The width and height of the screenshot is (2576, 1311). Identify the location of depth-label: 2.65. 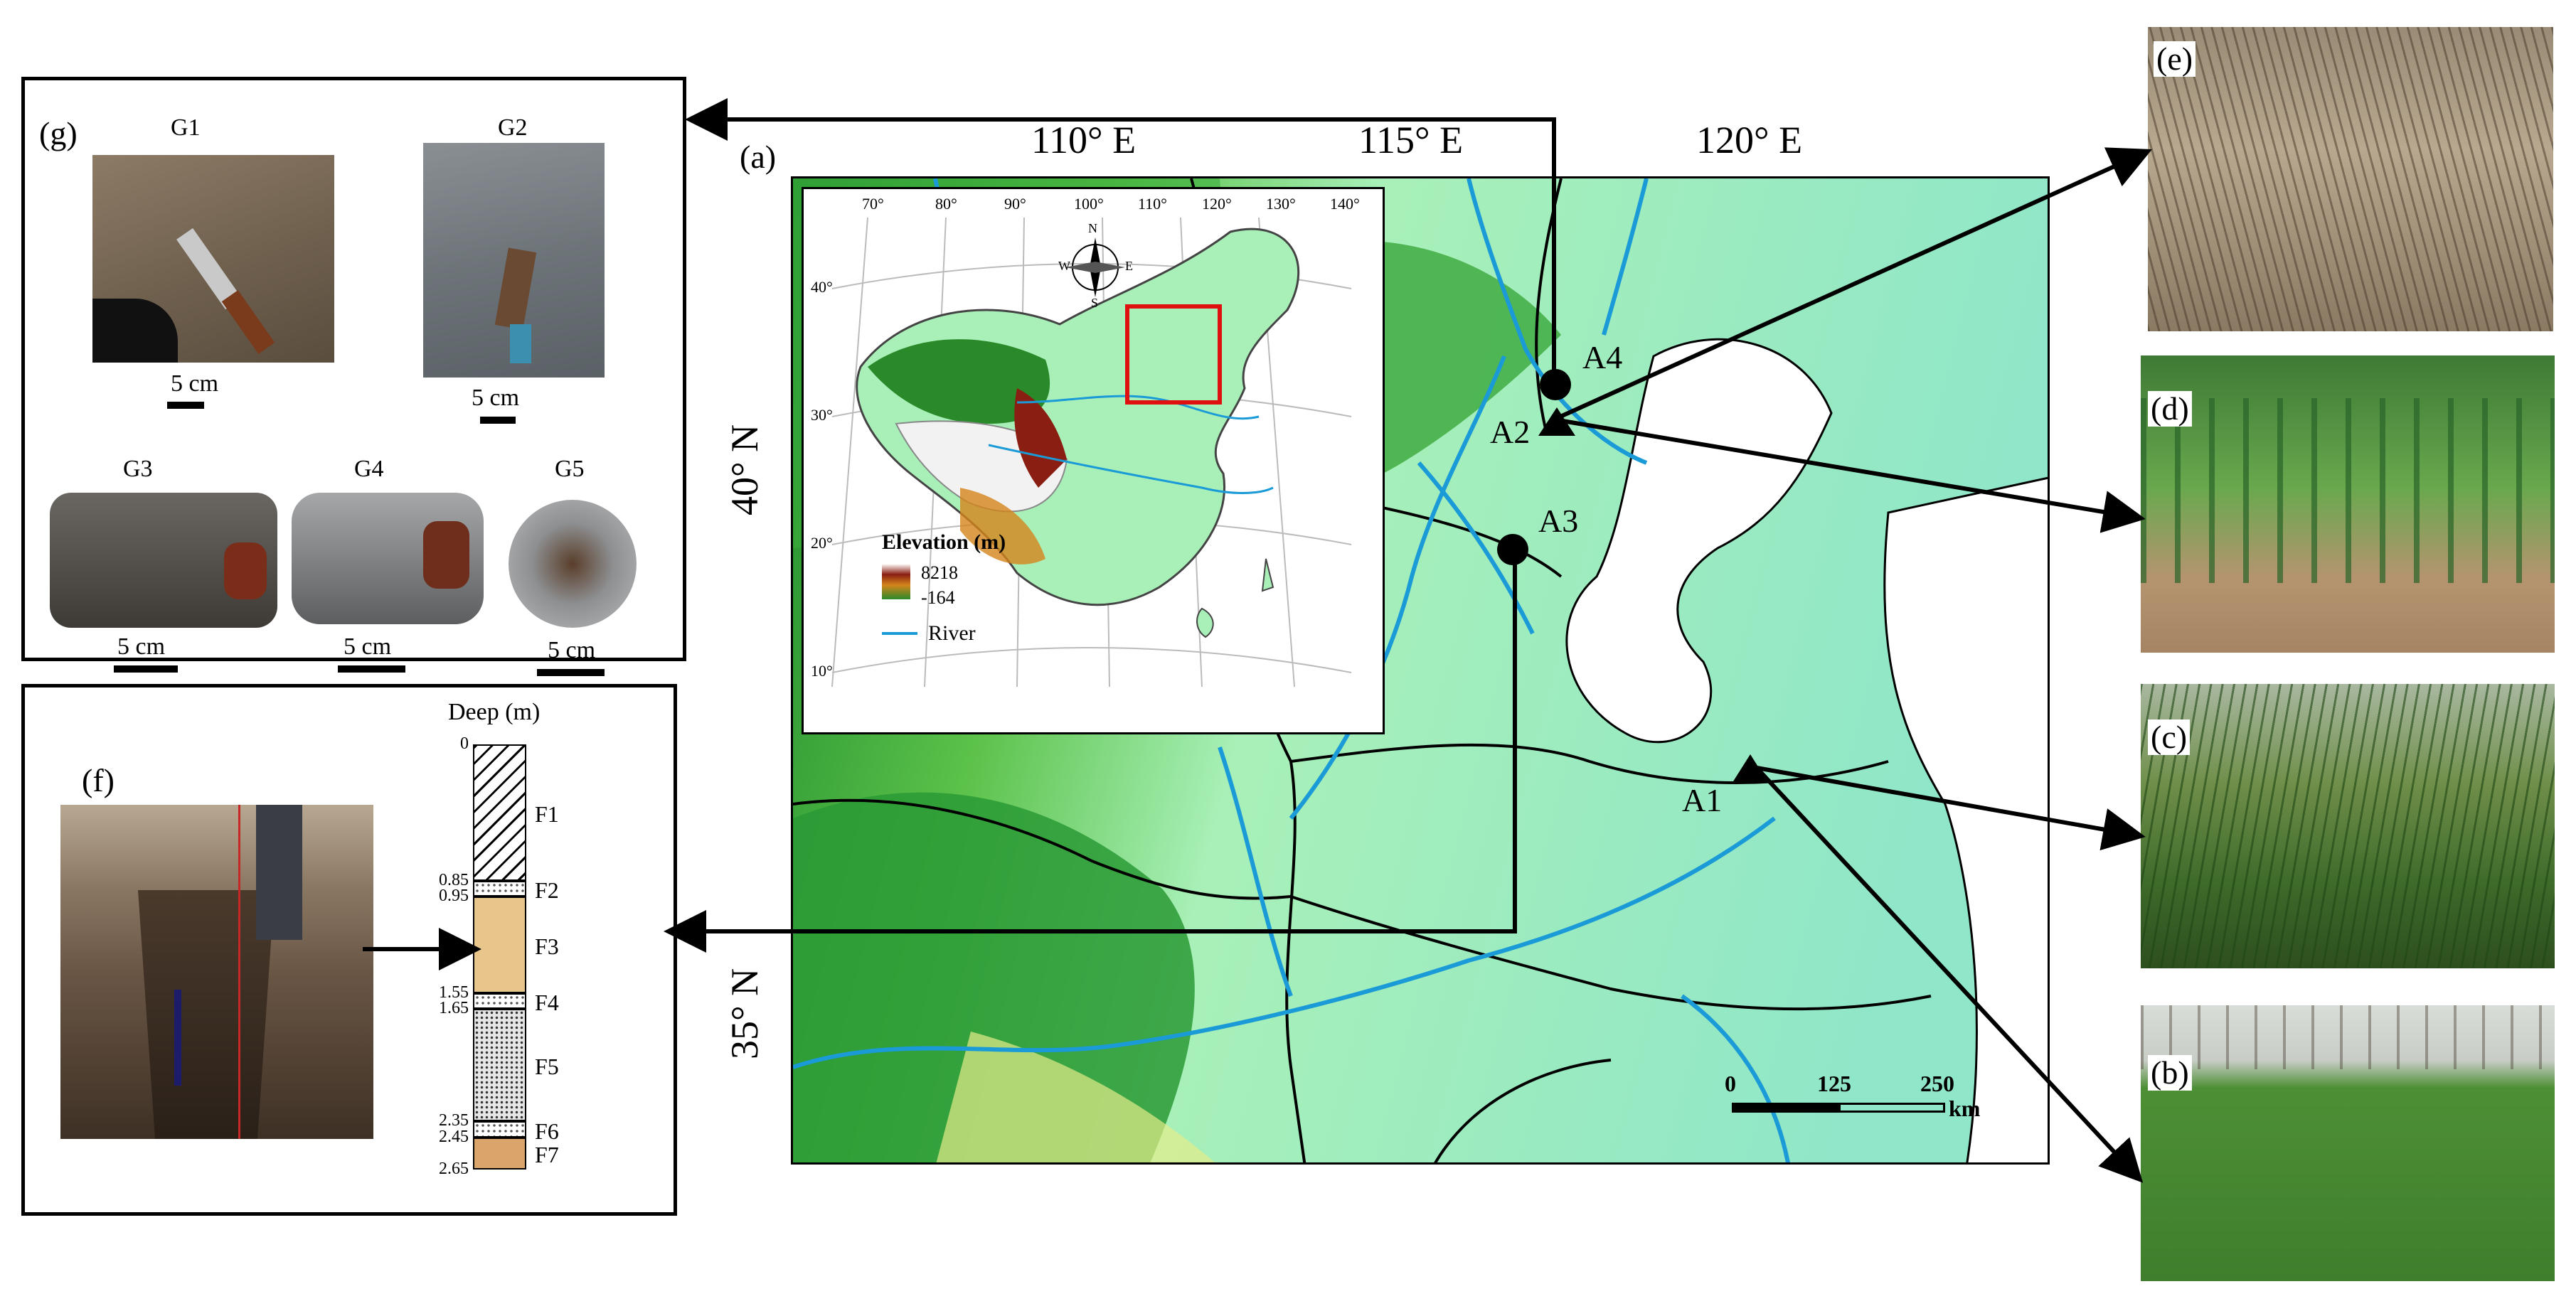
(454, 1169).